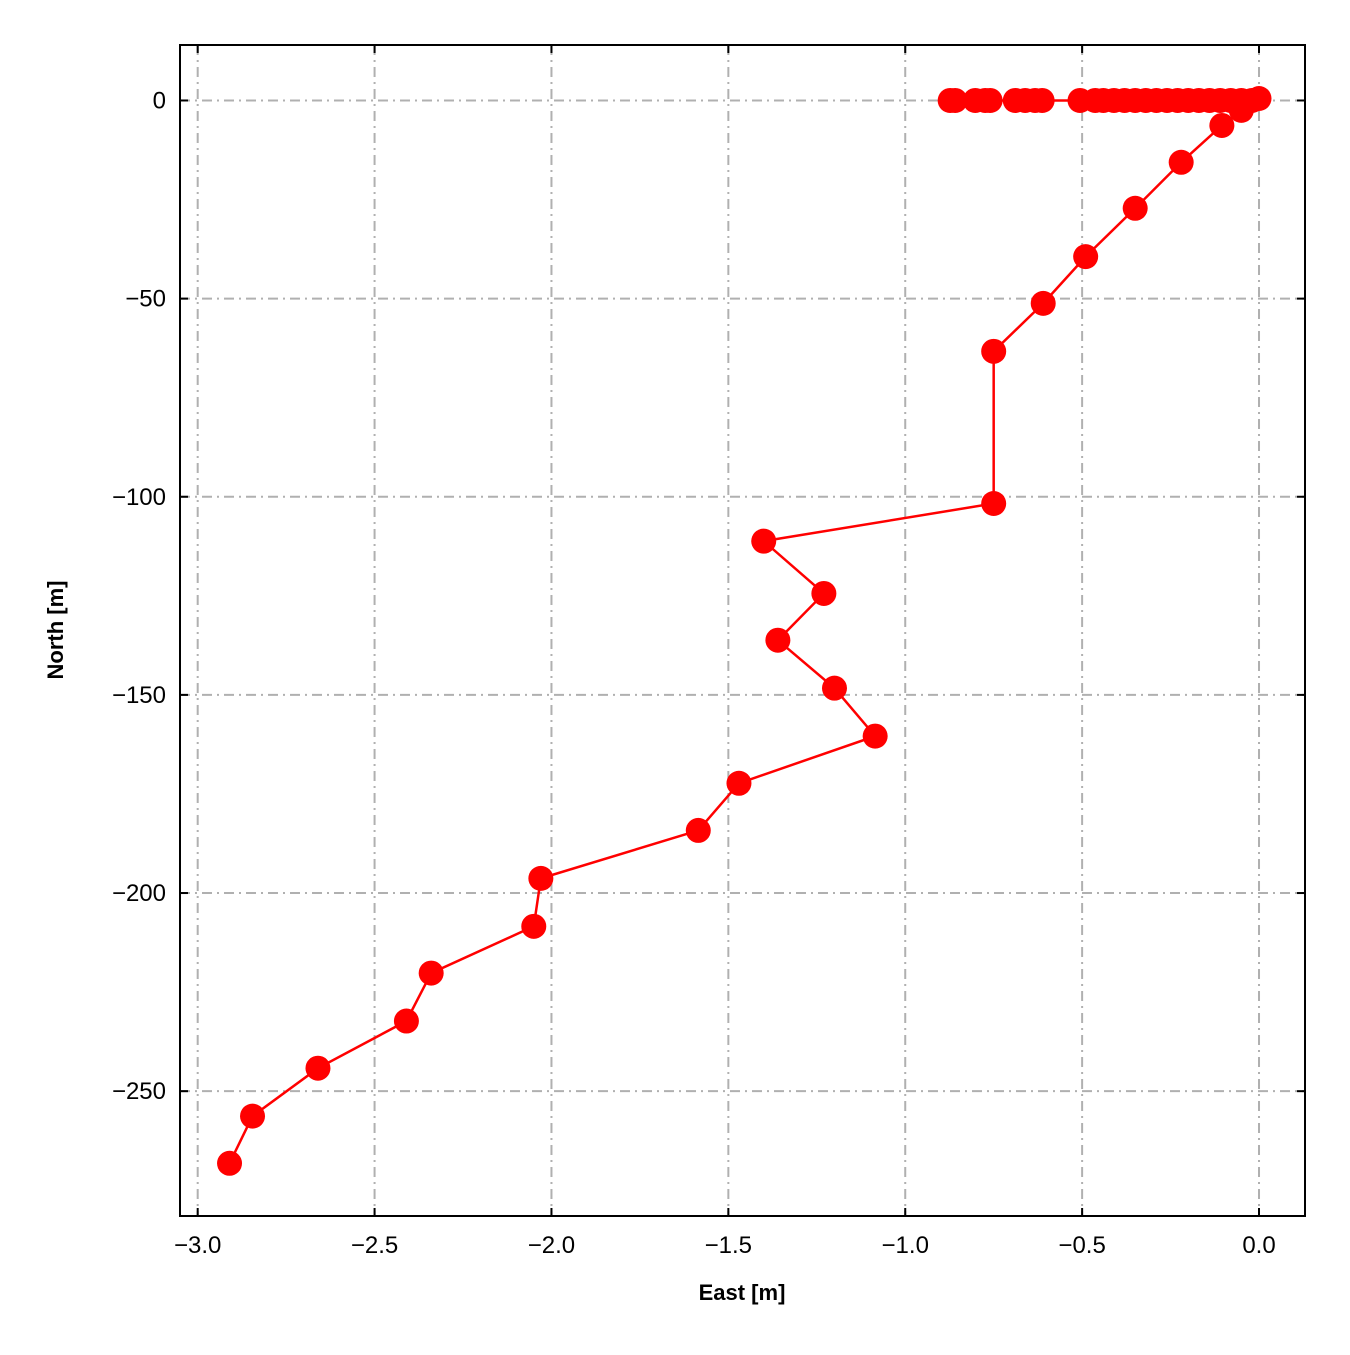 This screenshot has width=1350, height=1355. I want to click on x-tick-label: 0.0, so click(1258, 1245).